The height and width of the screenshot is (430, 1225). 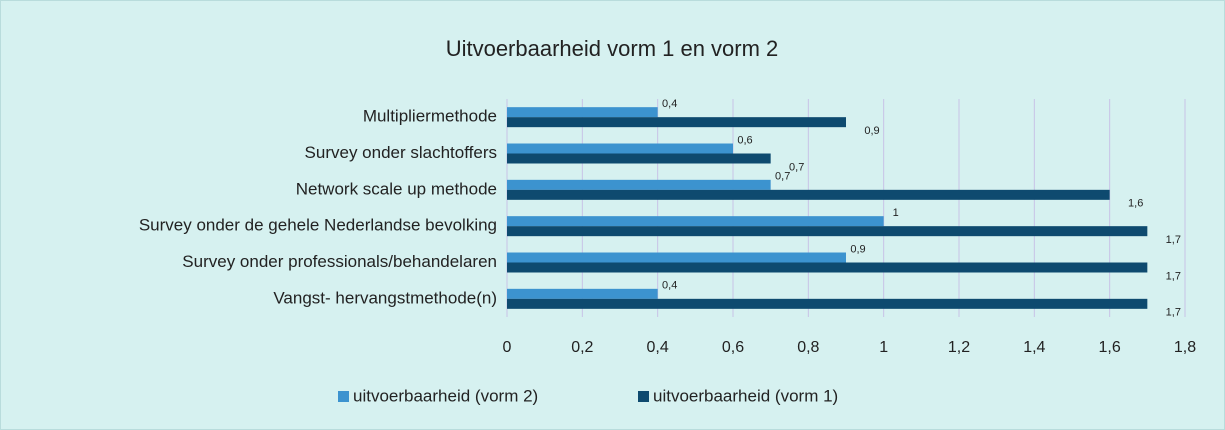 I want to click on chart-title: Uitvoerbaarheid vorm 1 en vorm 2, so click(x=612, y=48).